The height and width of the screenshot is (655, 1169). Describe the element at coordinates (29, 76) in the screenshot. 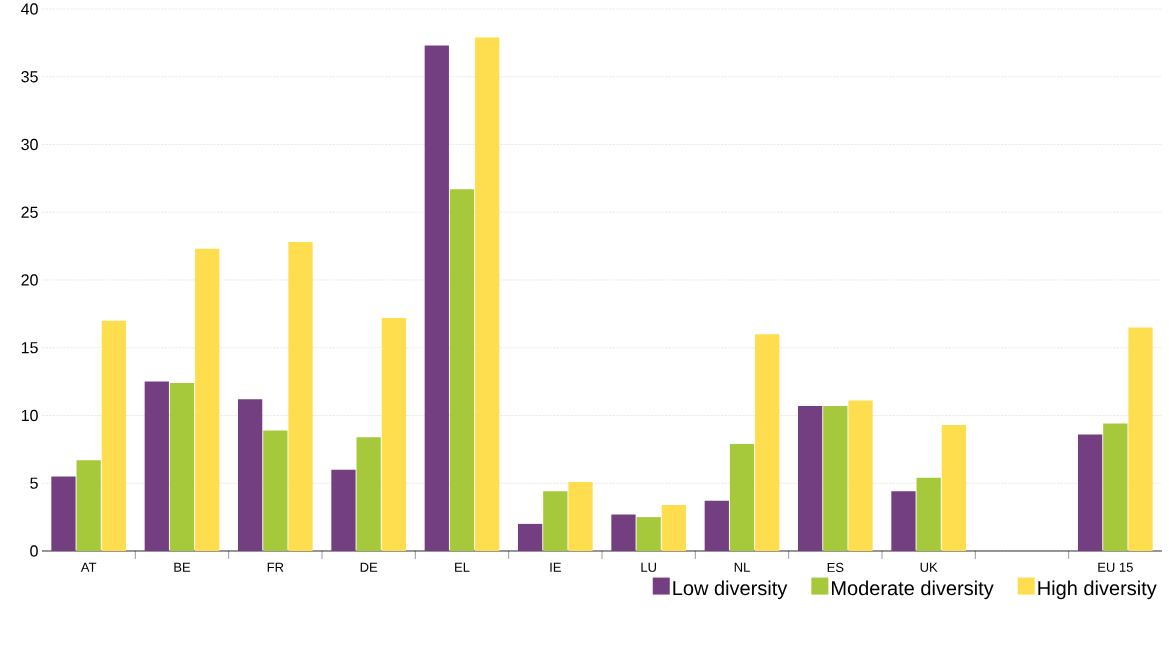

I see `y-tick-label: 35` at that location.